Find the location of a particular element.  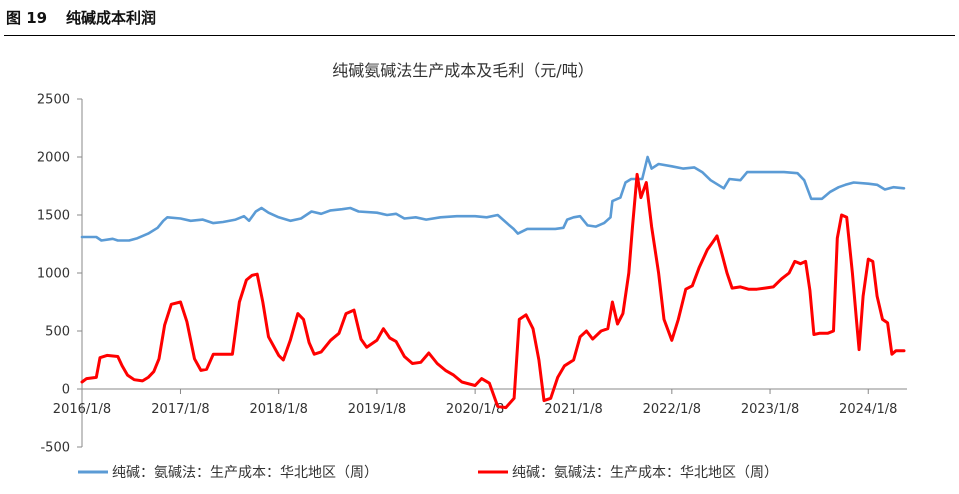

x-tick-label: 2019/1/8 is located at coordinates (377, 409).